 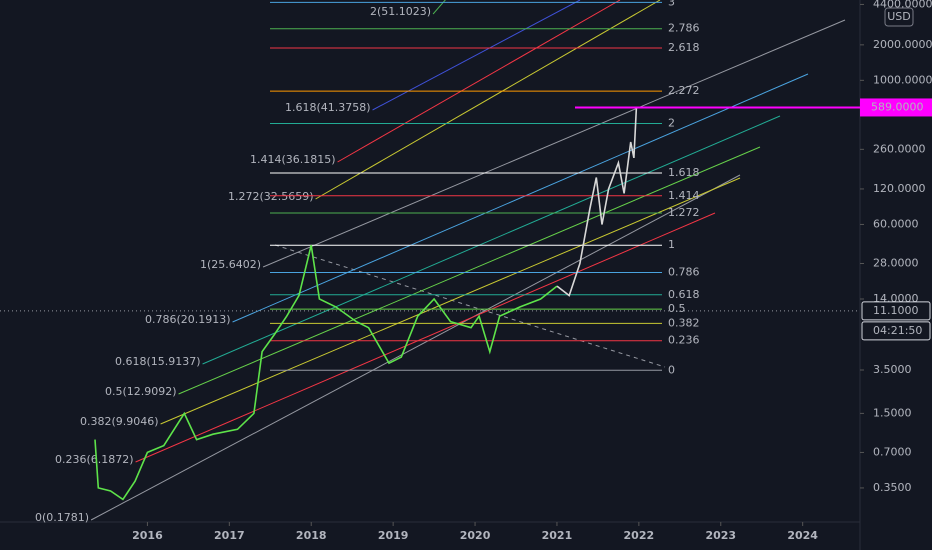 I want to click on currency-label: USD, so click(x=899, y=16).